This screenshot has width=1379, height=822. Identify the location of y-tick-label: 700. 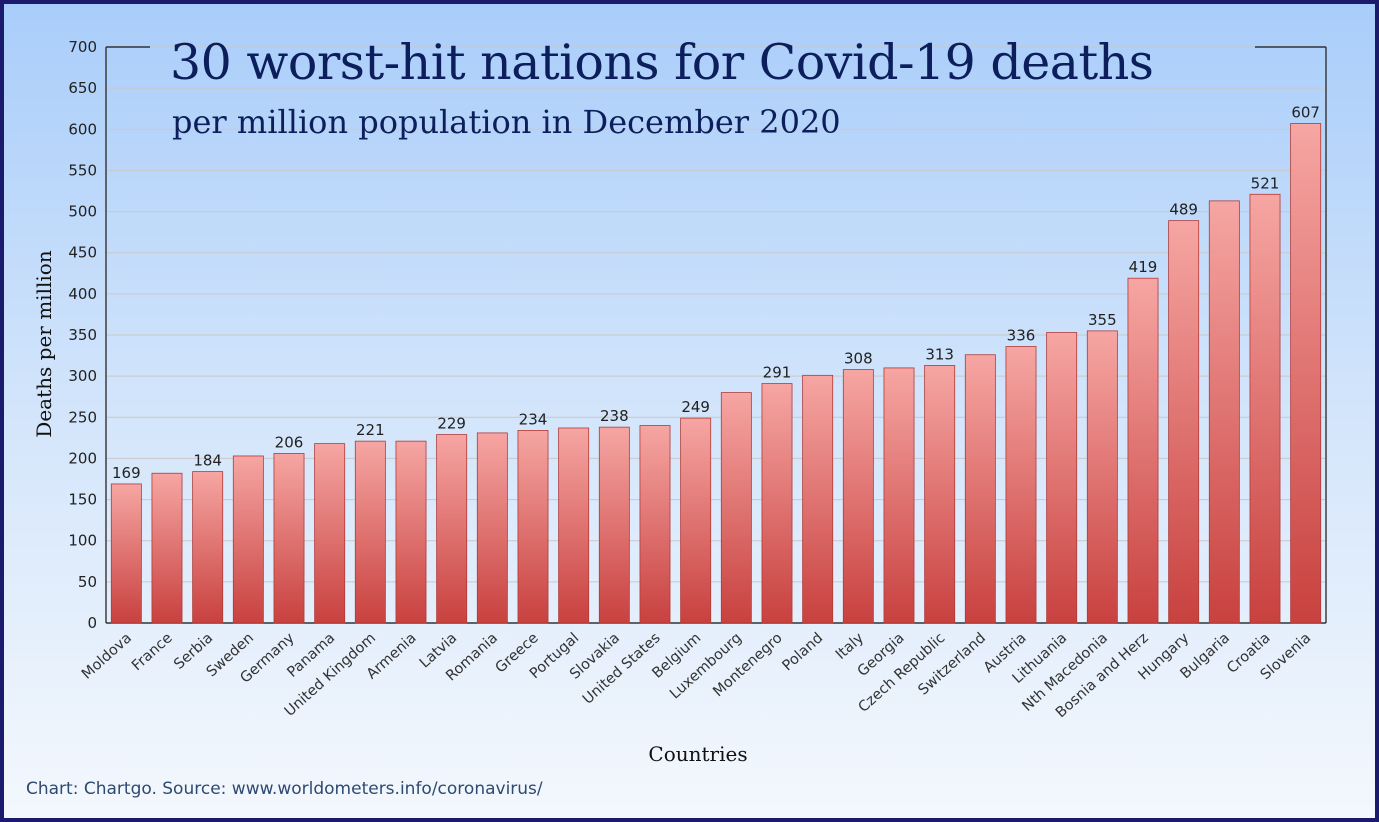
(82, 47).